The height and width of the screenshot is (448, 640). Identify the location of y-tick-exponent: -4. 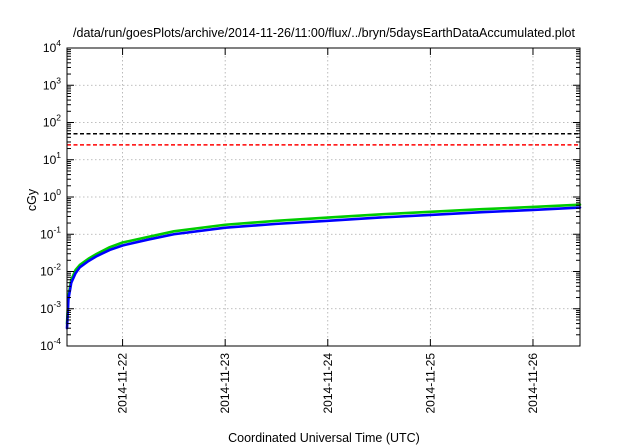
(57, 341).